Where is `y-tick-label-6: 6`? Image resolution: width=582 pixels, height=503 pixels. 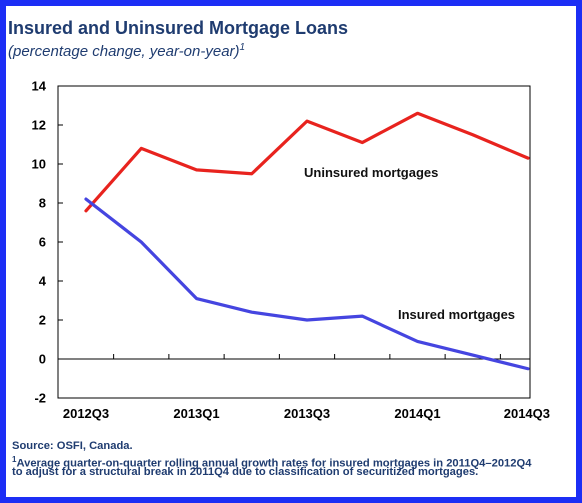
y-tick-label-6: 6 is located at coordinates (42, 242).